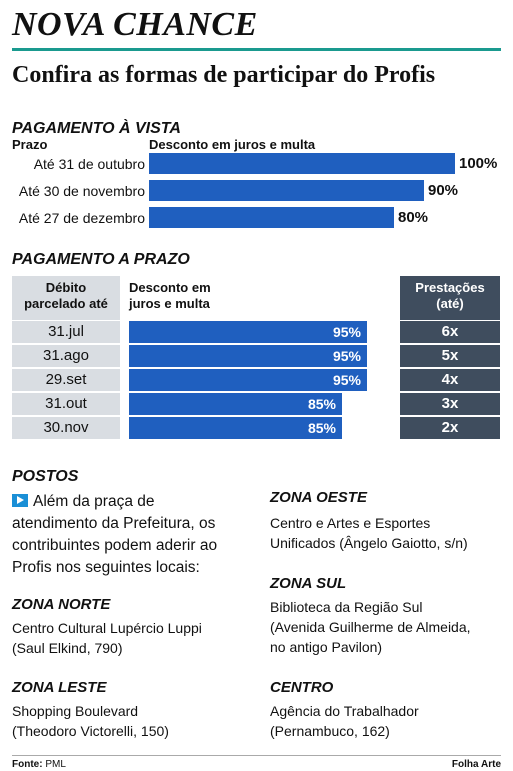 The image size is (513, 771). Describe the element at coordinates (66, 303) in the screenshot. I see `header-debito-line2: parcelado até` at that location.